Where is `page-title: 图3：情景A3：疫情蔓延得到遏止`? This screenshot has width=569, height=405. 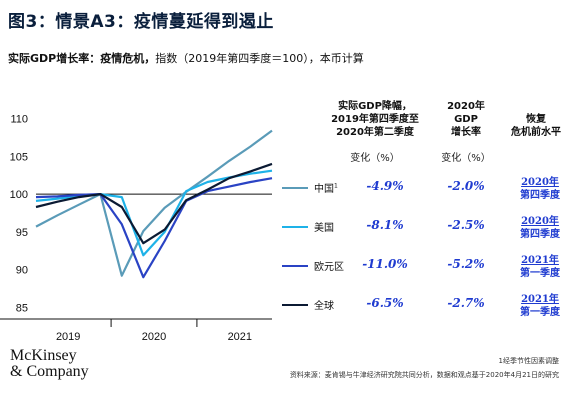
page-title: 图3：情景A3：疫情蔓延得到遏止 is located at coordinates (141, 22).